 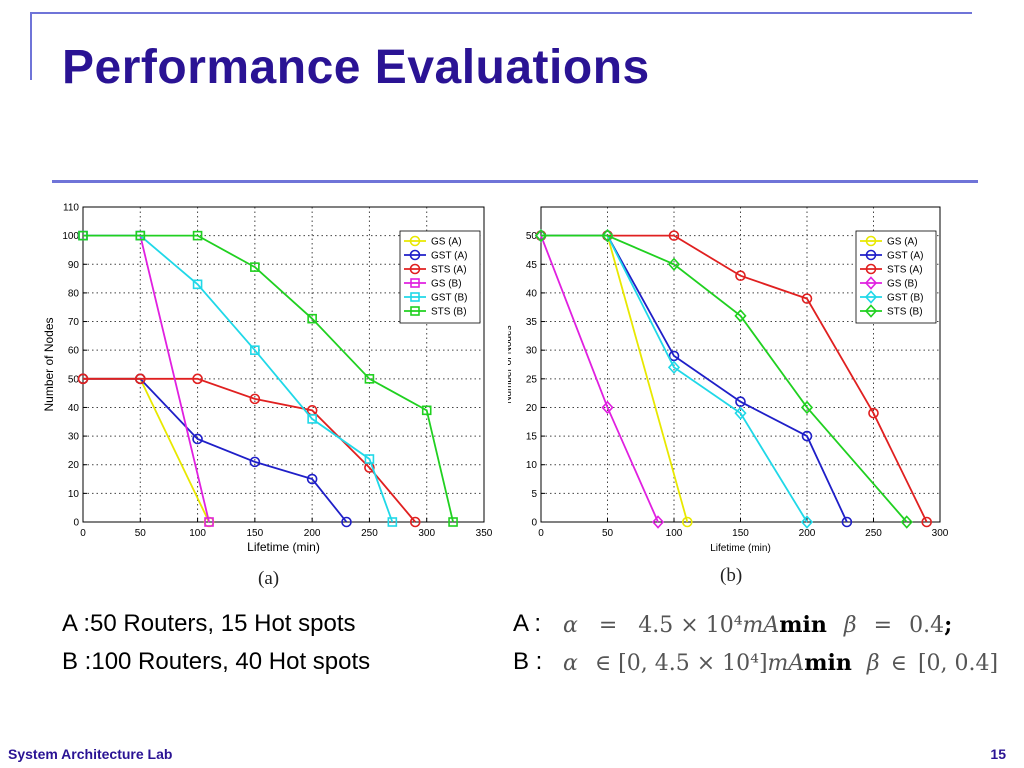 What do you see at coordinates (369, 533) in the screenshot?
I see `x-tick-label: 250` at bounding box center [369, 533].